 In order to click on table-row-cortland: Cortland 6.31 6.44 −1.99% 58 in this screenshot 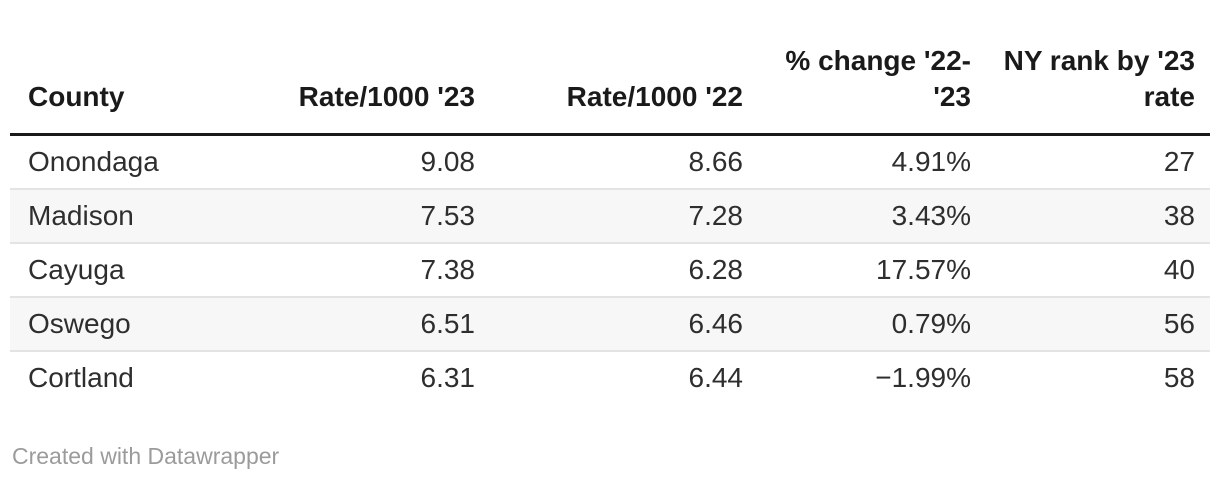, I will do `click(610, 377)`.